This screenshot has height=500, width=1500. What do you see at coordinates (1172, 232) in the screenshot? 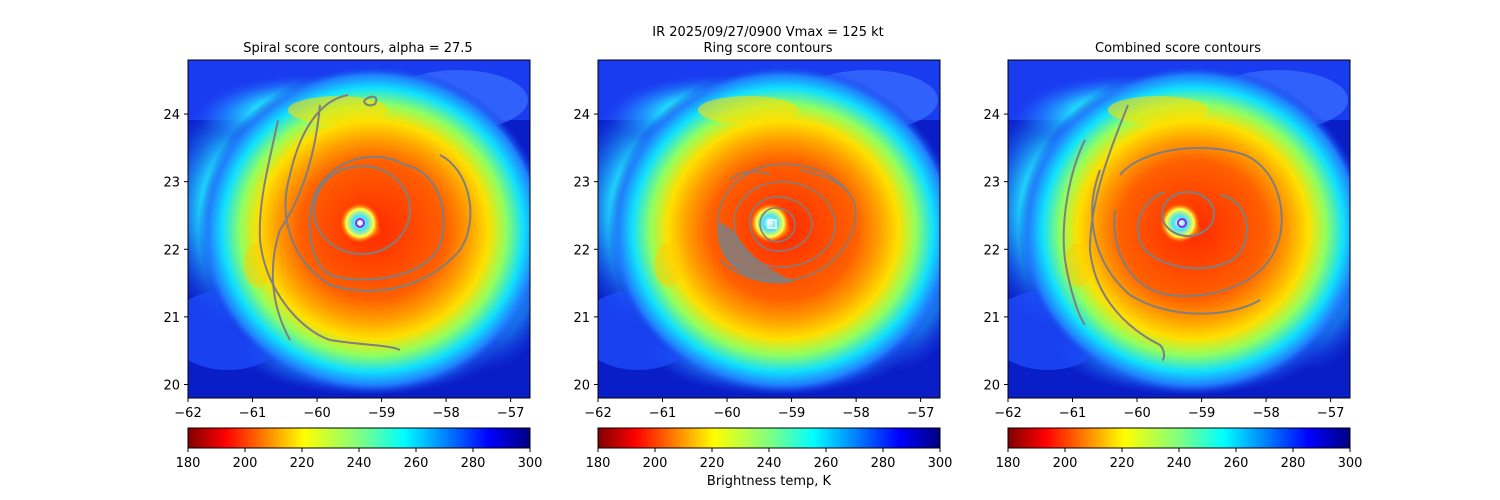
I see `combined-contours` at bounding box center [1172, 232].